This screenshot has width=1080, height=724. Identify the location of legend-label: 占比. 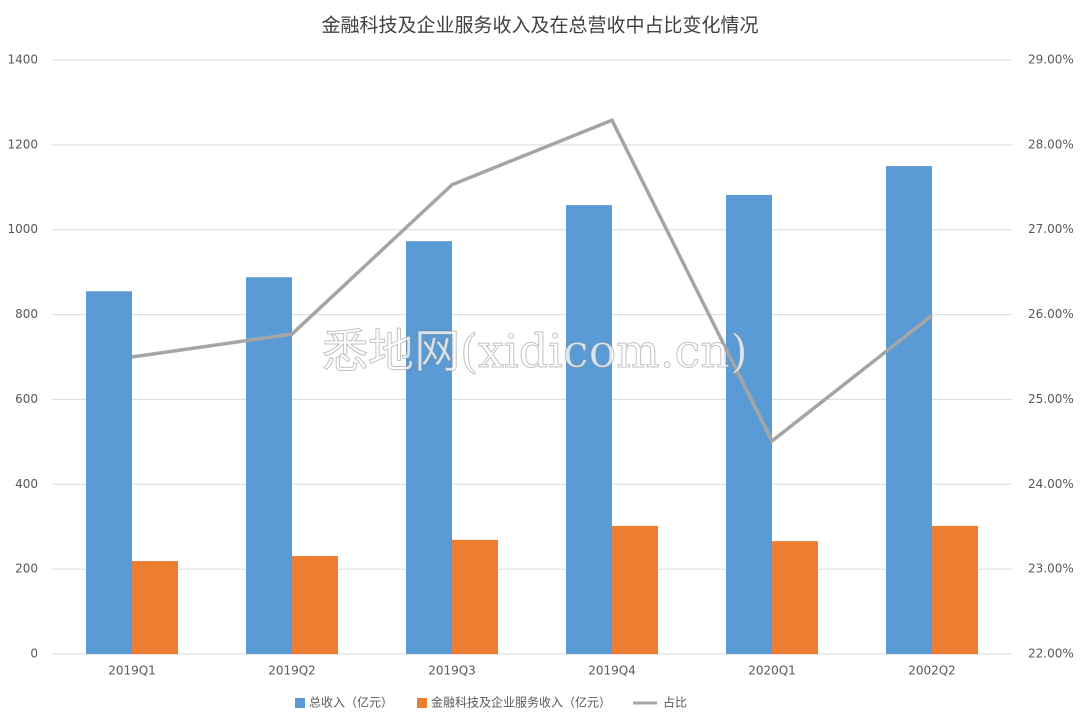
(675, 702).